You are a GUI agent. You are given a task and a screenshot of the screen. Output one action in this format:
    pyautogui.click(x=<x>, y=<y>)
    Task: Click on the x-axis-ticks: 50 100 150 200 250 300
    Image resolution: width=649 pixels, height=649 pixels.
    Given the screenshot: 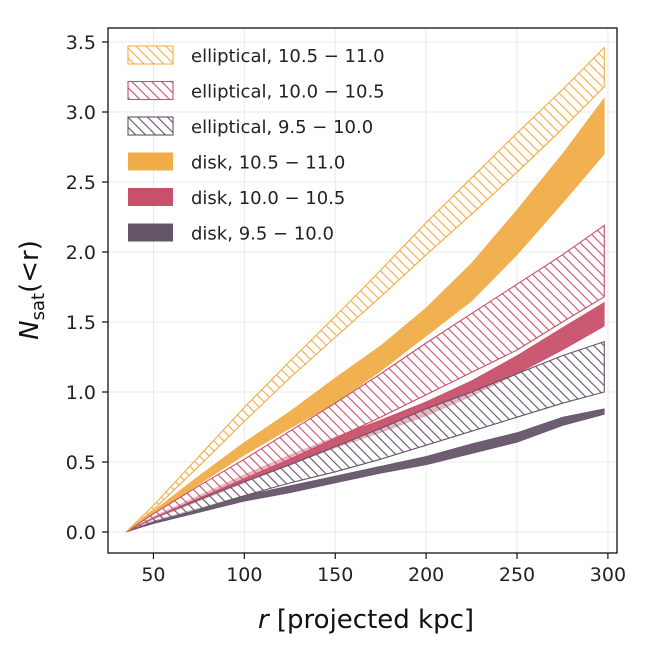 What is the action you would take?
    pyautogui.click(x=383, y=569)
    